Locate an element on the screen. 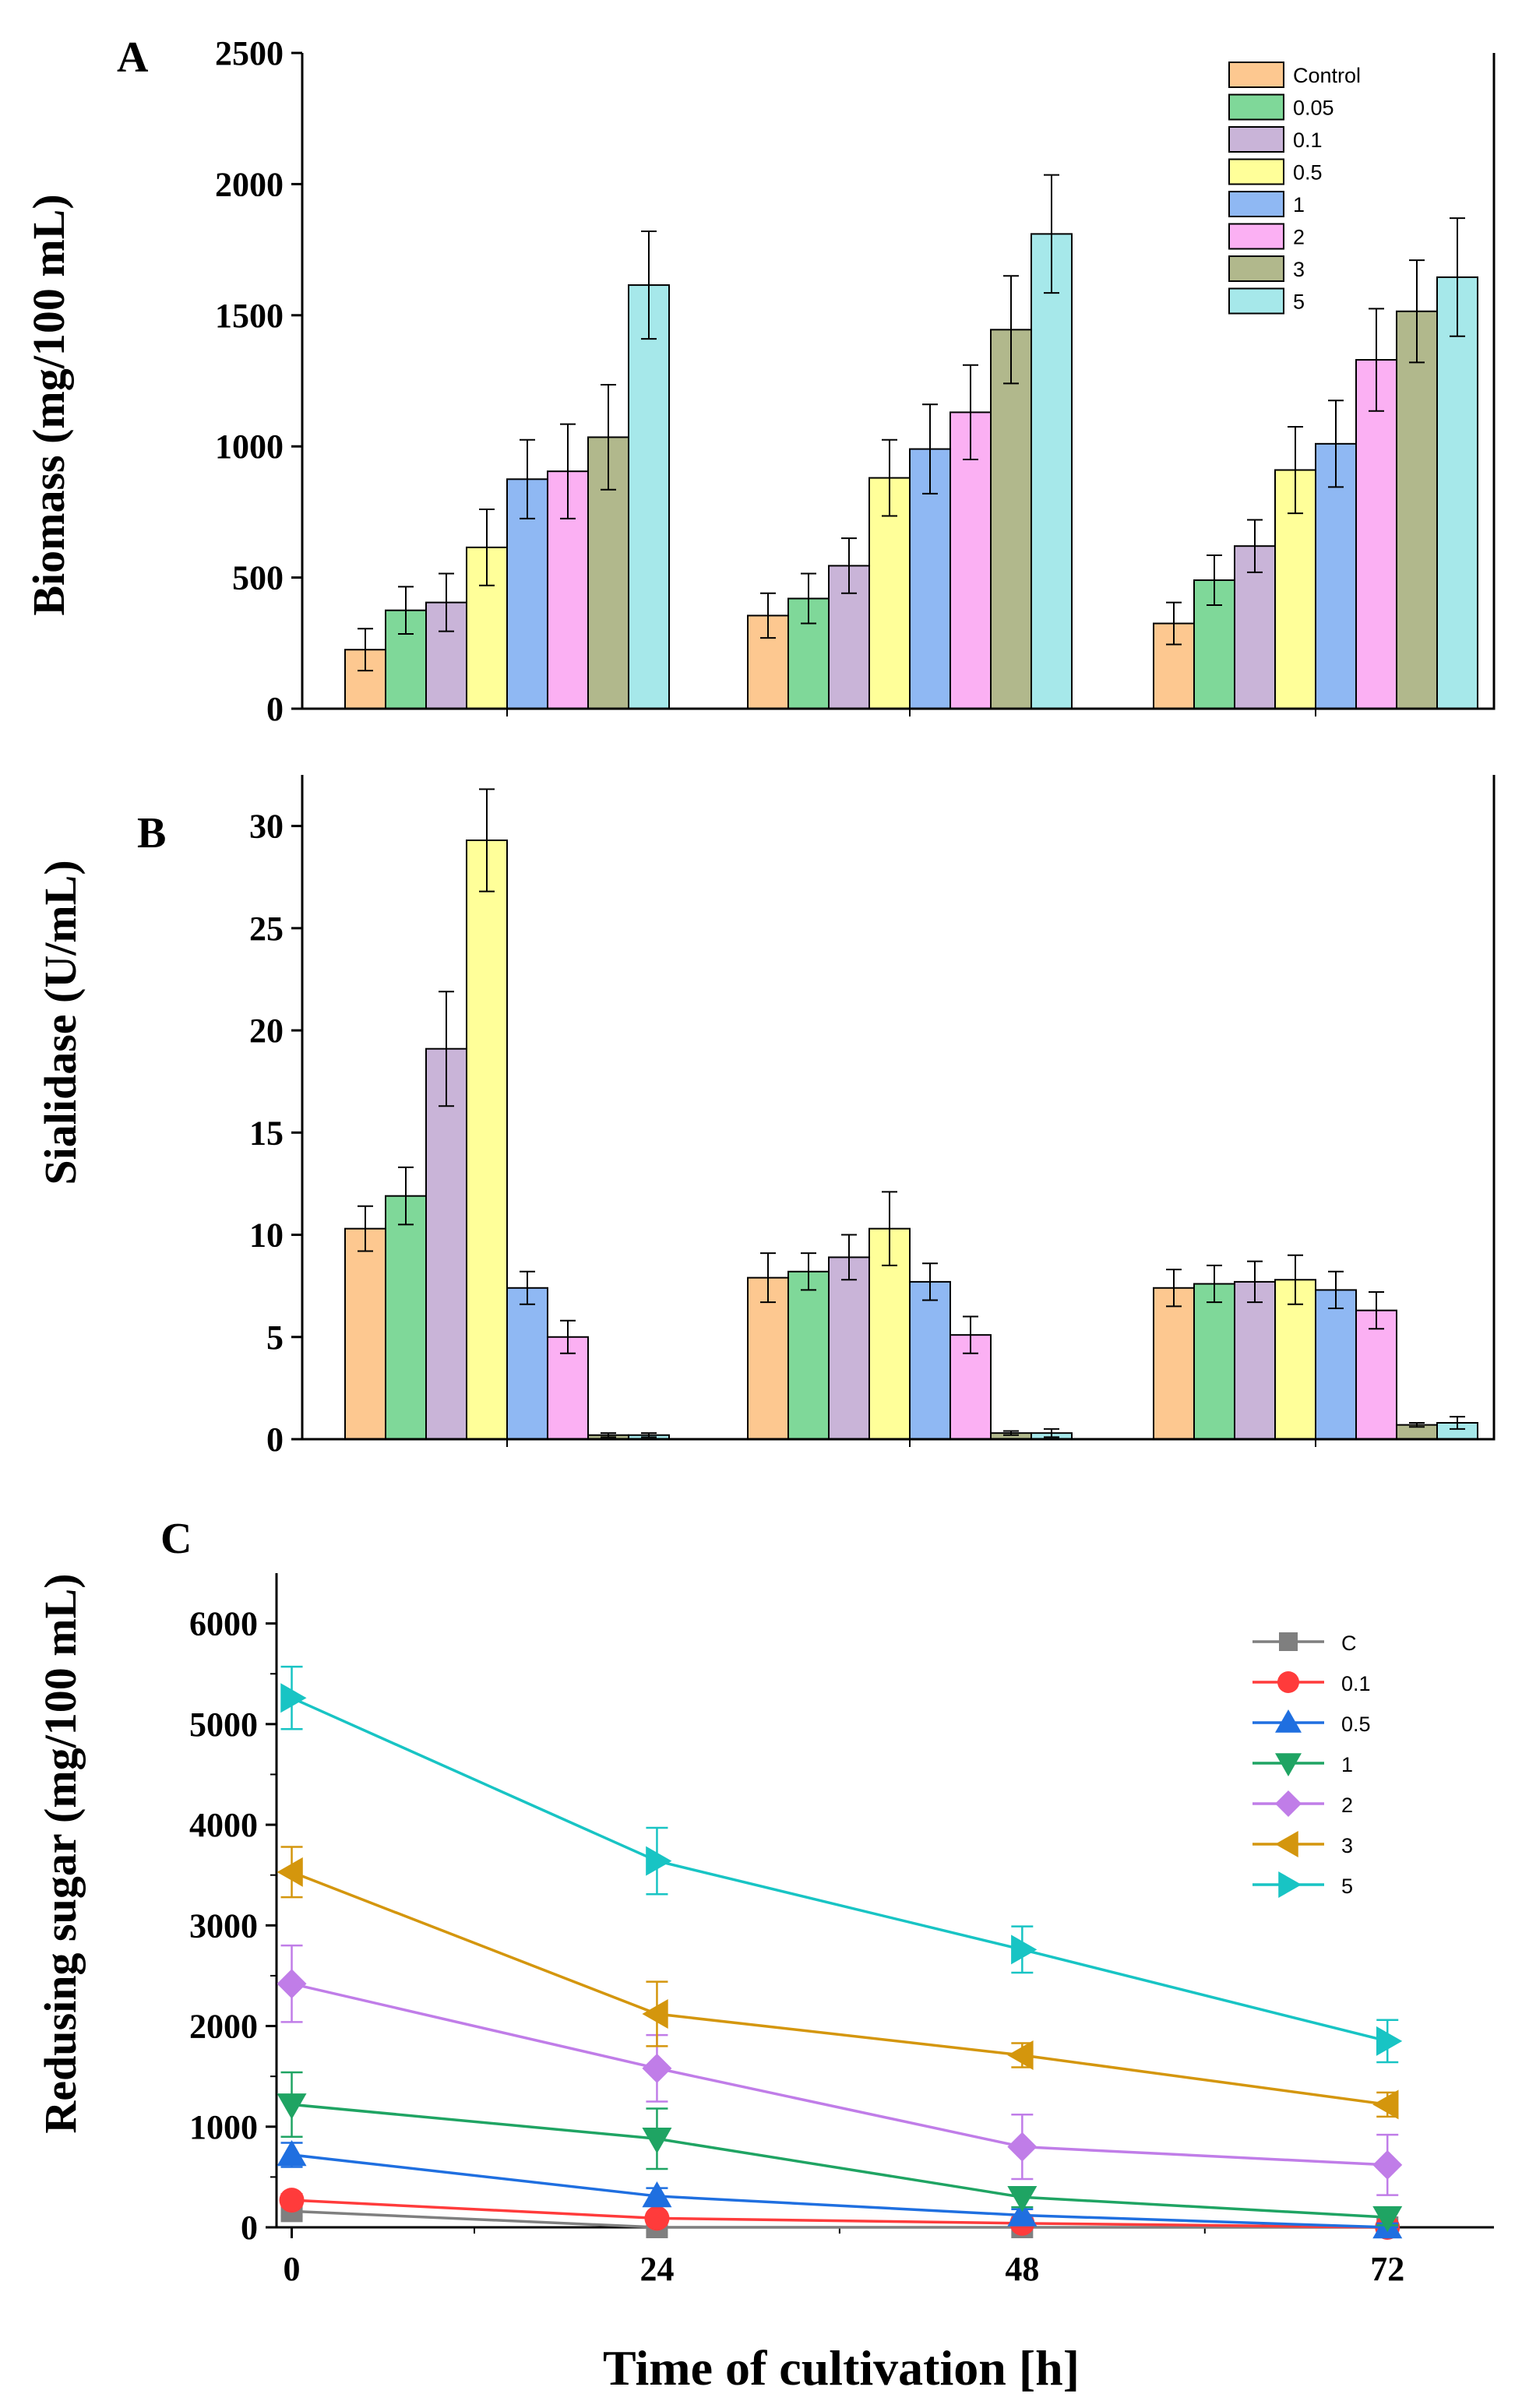 The width and height of the screenshot is (1522, 2408). b-error-bar-2-g1 is located at coordinates (568, 1336).